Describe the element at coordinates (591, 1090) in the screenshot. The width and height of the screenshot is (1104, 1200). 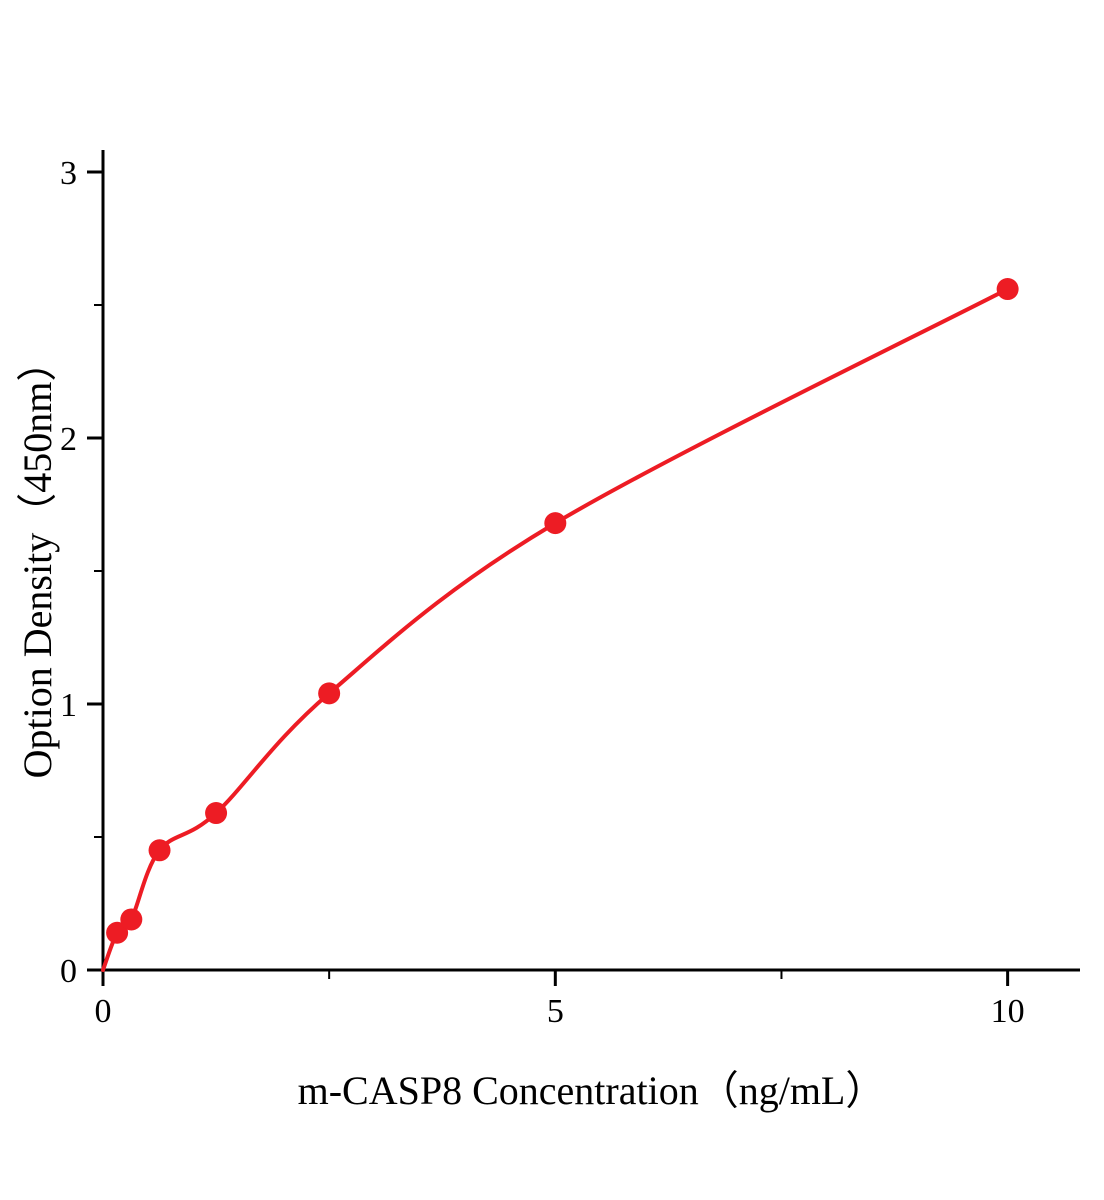
I see `x-axis-title: m-CASP8 Concentration（ng/mL）` at that location.